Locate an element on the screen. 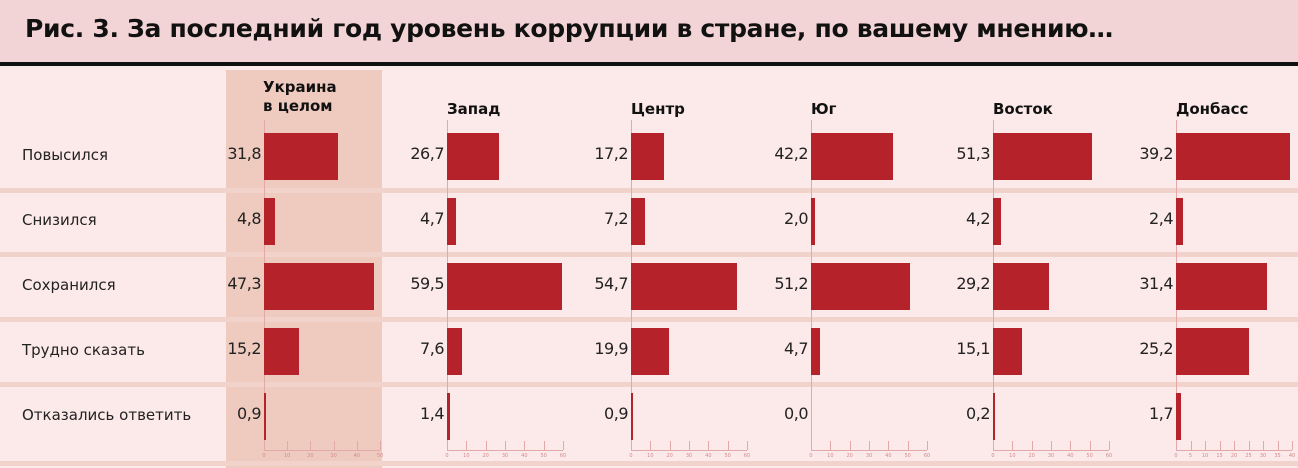  value-label: 29,2 is located at coordinates (973, 283).